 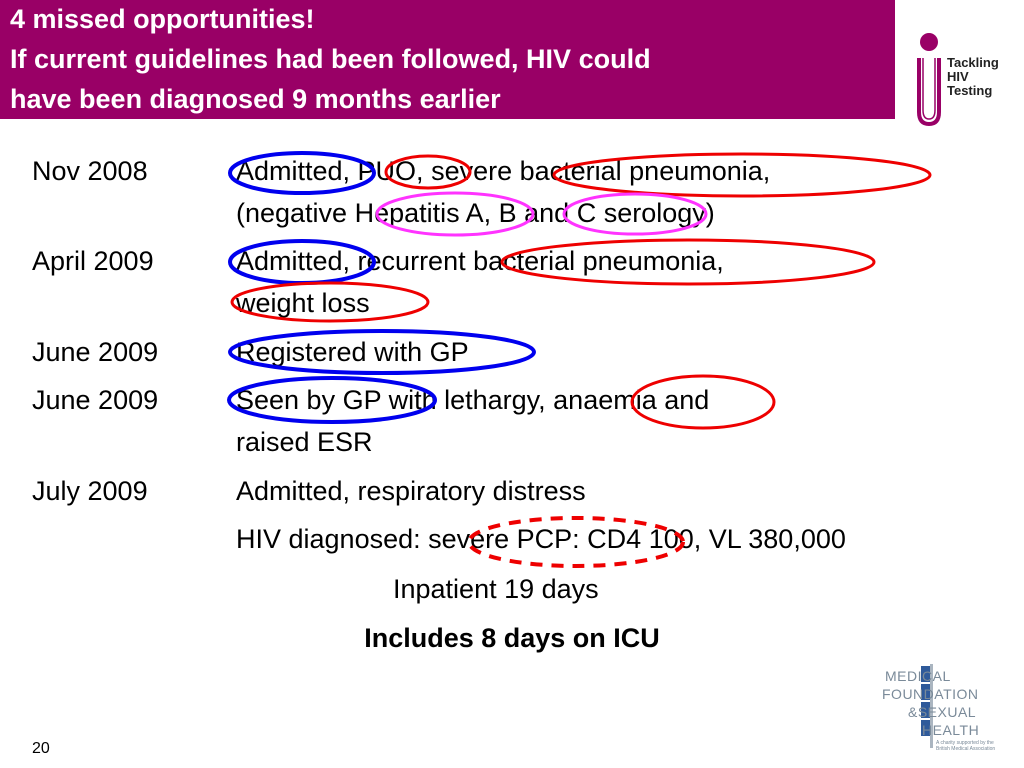 What do you see at coordinates (411, 491) in the screenshot?
I see `timeline-event-5-line-1: Admitted, respiratory distress` at bounding box center [411, 491].